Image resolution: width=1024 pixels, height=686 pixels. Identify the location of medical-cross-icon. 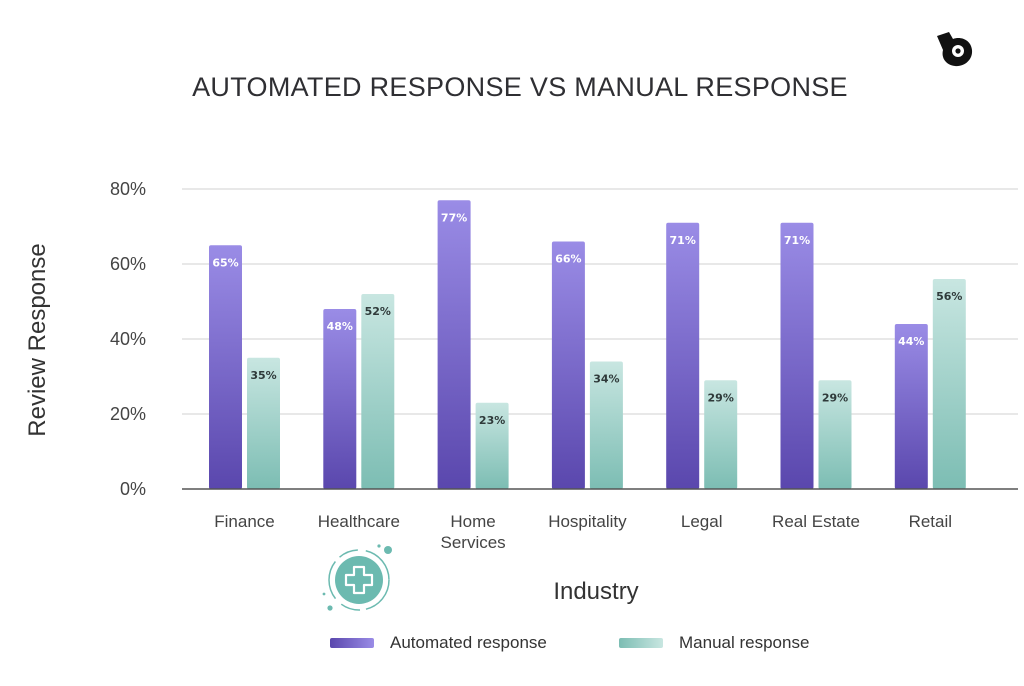
(357, 577).